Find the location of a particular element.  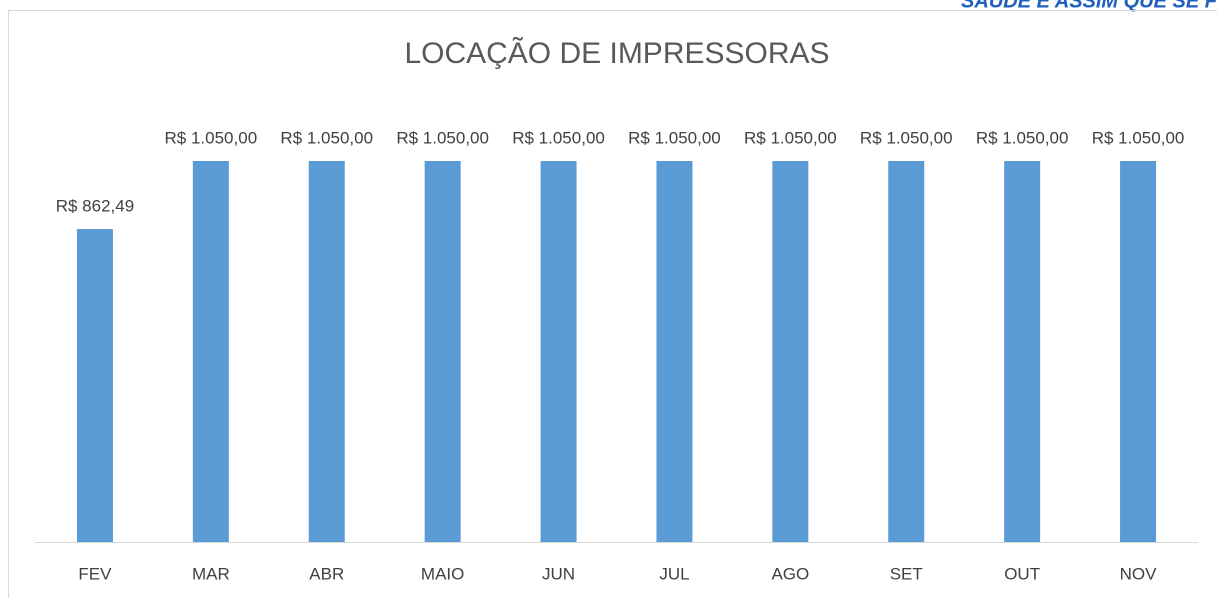

x-tick-label: JUN is located at coordinates (558, 573).